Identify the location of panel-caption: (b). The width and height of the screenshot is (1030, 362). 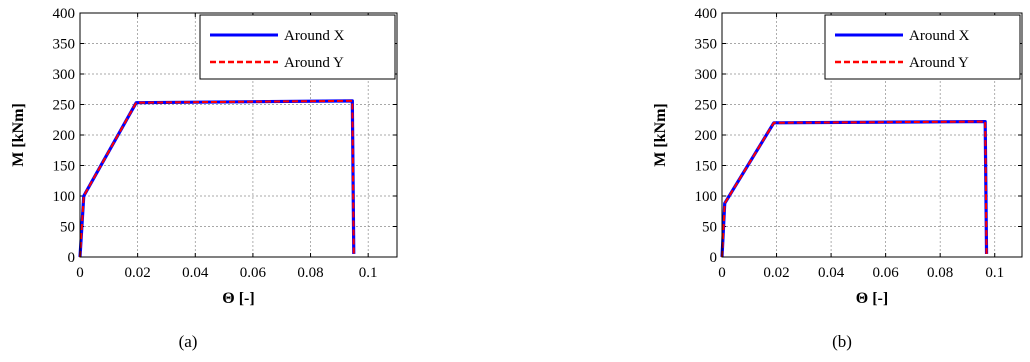
(842, 341).